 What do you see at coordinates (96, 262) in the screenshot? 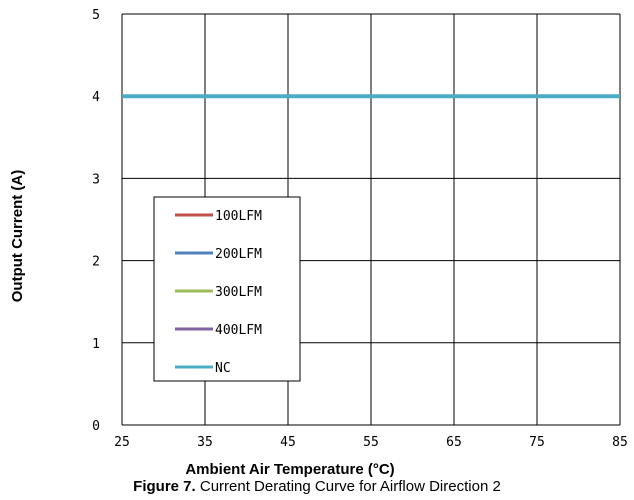
I see `y-tick-label: 2` at bounding box center [96, 262].